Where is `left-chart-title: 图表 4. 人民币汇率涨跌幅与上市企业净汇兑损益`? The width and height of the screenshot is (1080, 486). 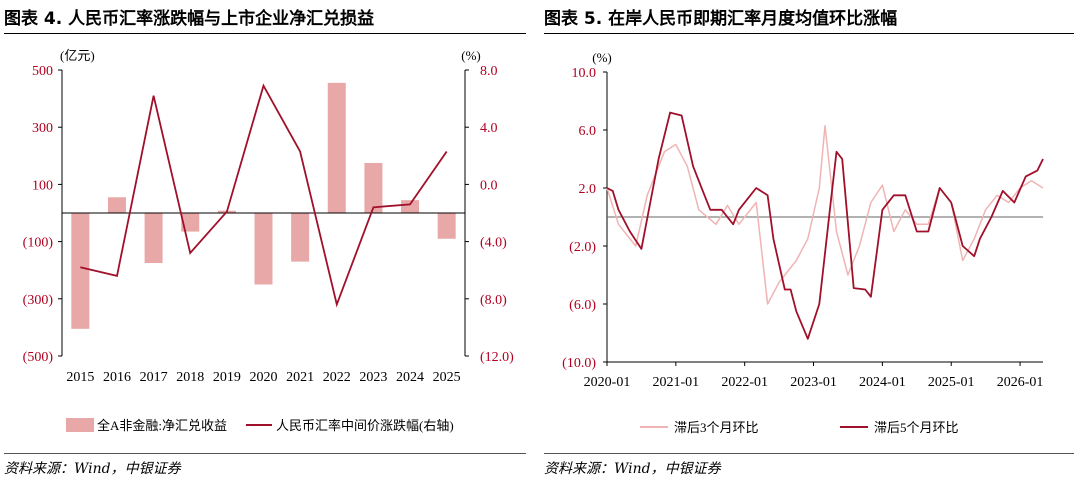
left-chart-title: 图表 4. 人民币汇率涨跌幅与上市企业净汇兑损益 is located at coordinates (189, 19).